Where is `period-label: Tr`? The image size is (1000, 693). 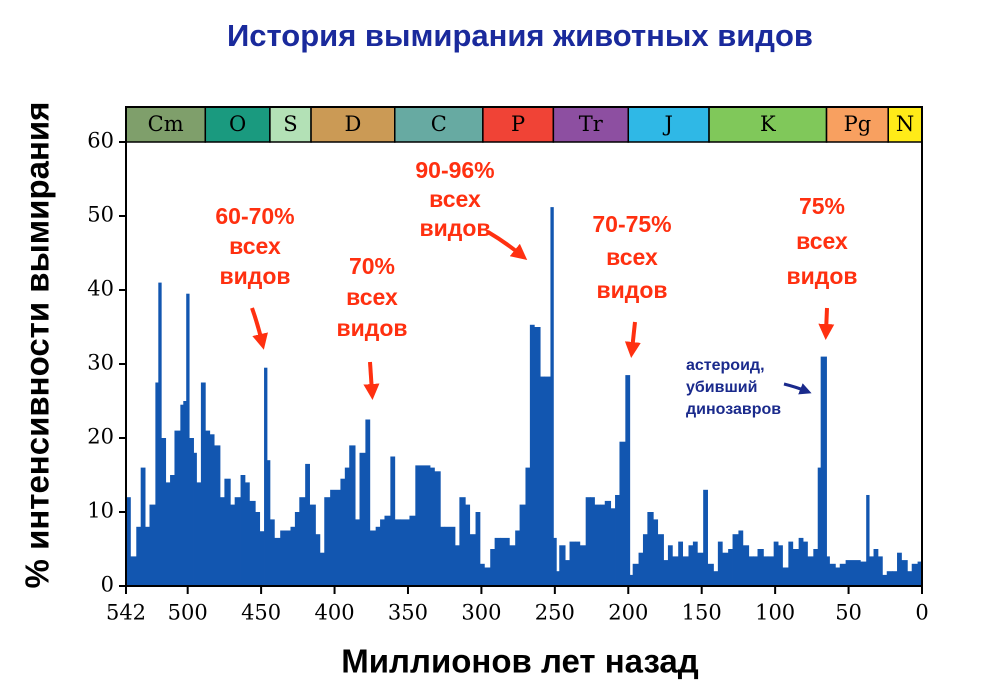
period-label: Tr is located at coordinates (591, 124).